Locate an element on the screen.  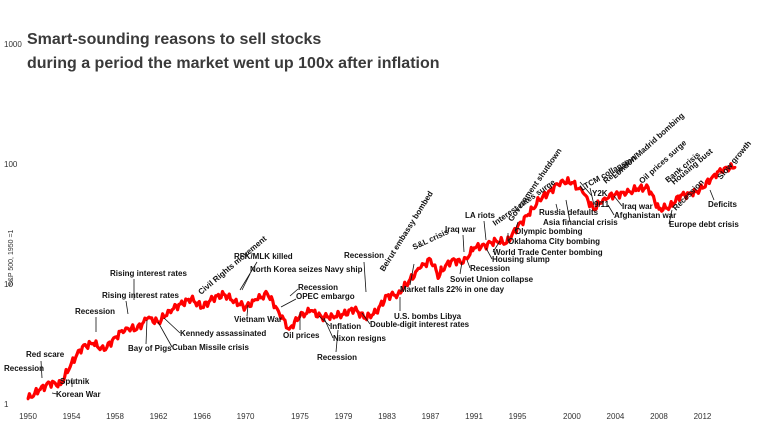
y-tick-label: 10 is located at coordinates (8, 284).